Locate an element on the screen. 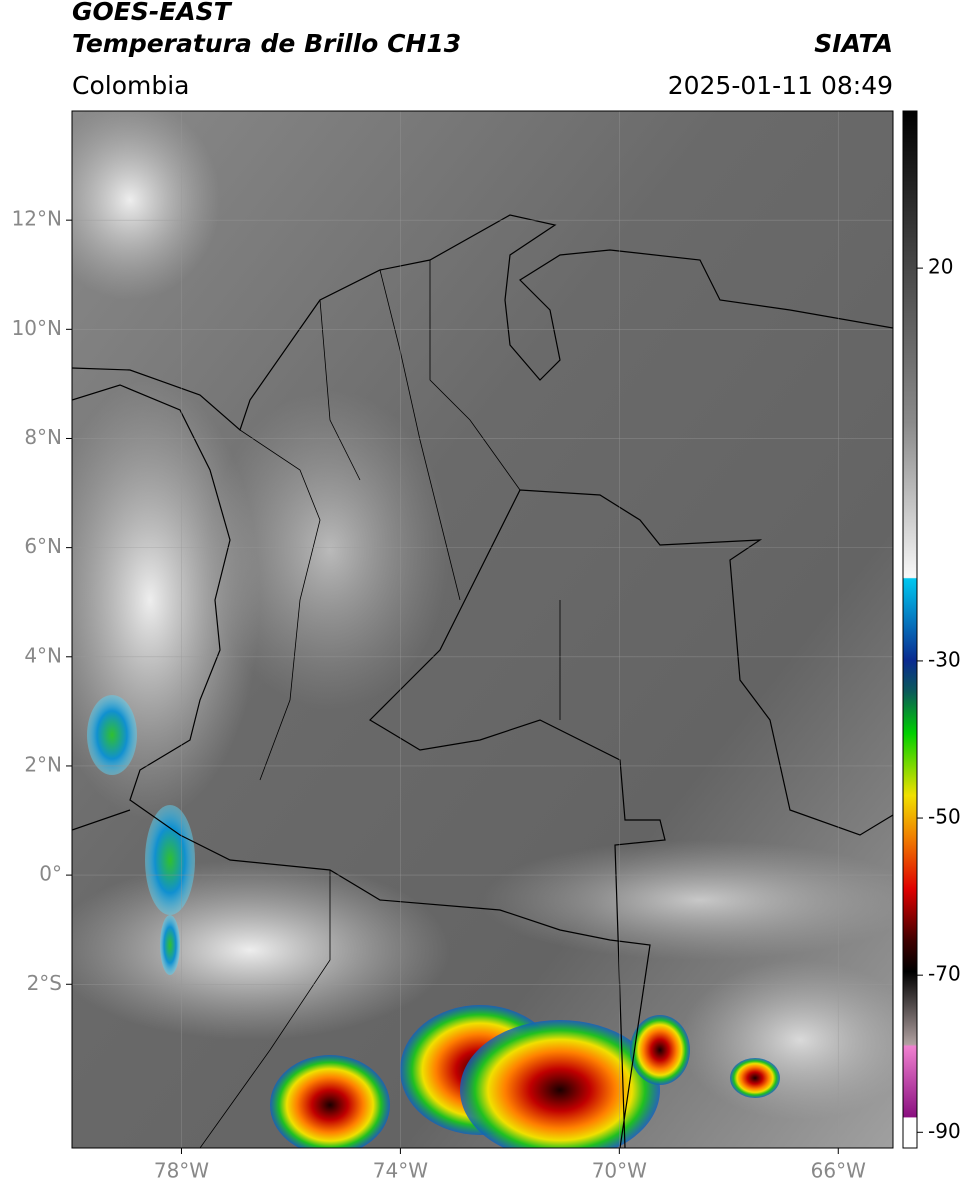 This screenshot has height=1194, width=966. title: GOES-EAST is located at coordinates (152, 13).